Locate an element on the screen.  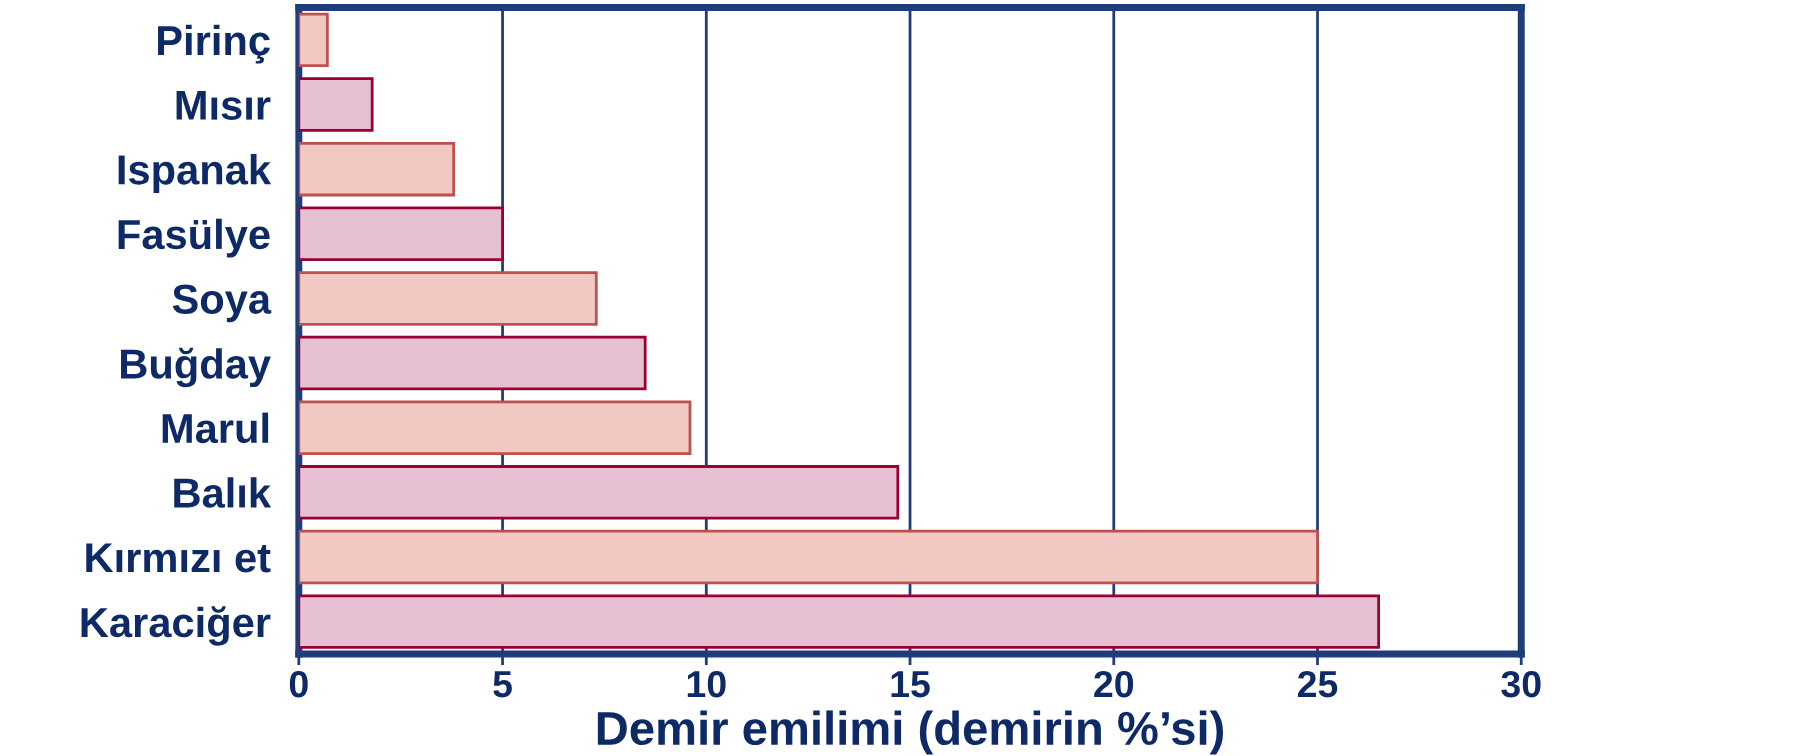
x-tick-label: 5 is located at coordinates (502, 684).